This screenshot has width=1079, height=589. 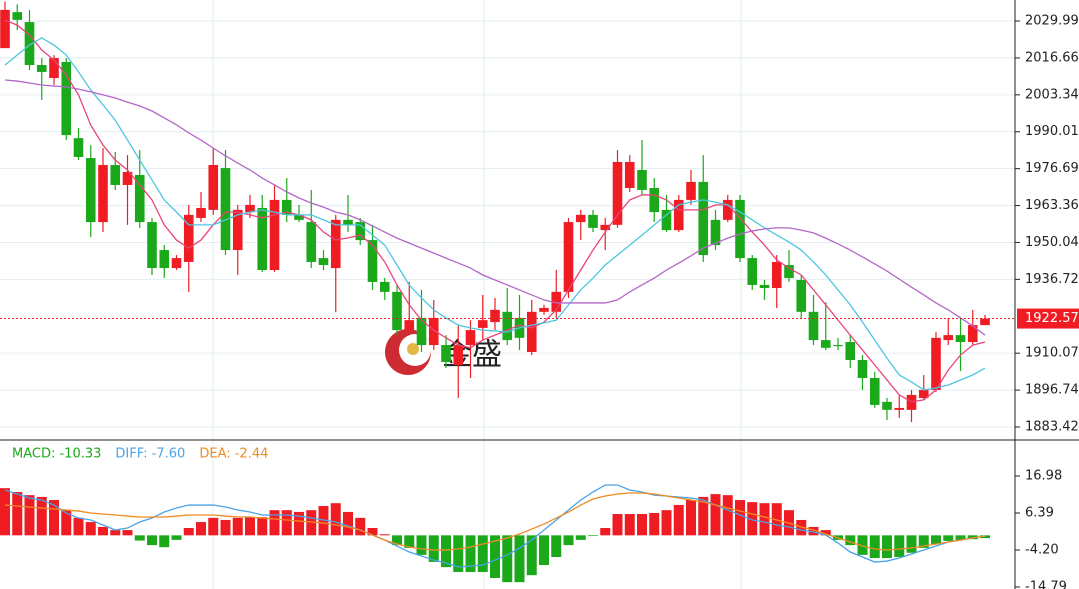 I want to click on y-tick-label: 2016.66, so click(x=1052, y=57).